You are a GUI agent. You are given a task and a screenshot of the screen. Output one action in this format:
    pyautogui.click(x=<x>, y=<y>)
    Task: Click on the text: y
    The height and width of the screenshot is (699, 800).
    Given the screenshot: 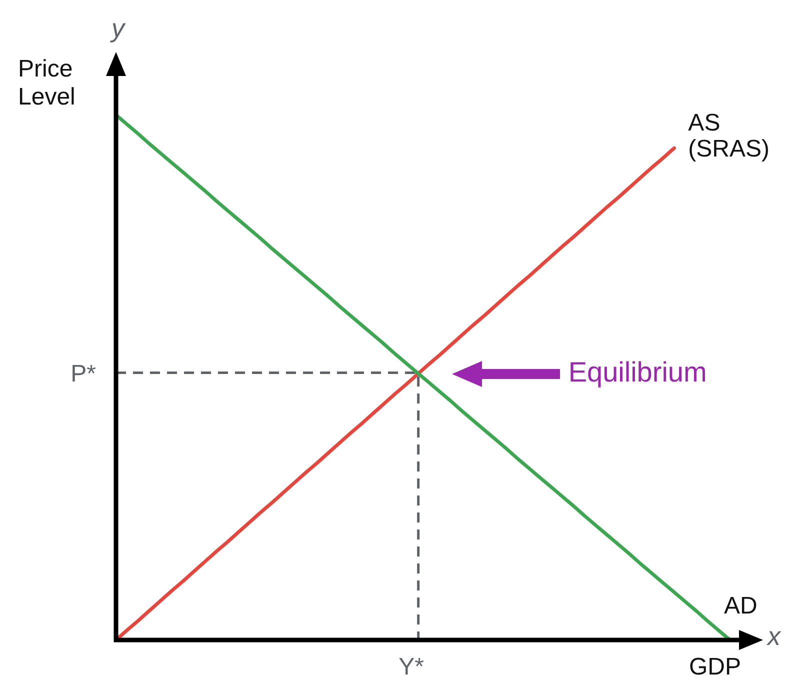 What is the action you would take?
    pyautogui.click(x=118, y=28)
    